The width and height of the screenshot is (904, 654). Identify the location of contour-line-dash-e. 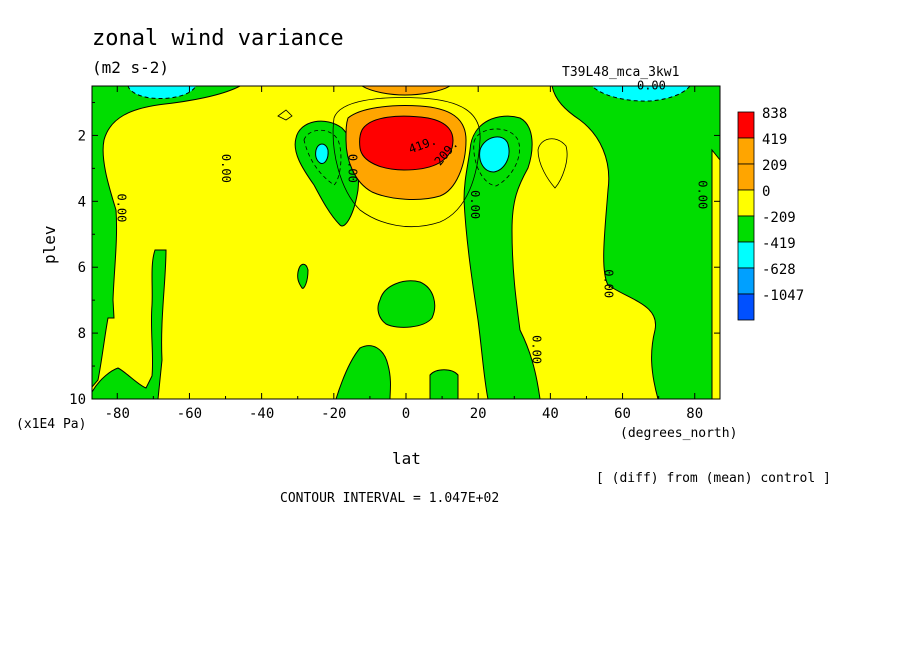
(496, 157).